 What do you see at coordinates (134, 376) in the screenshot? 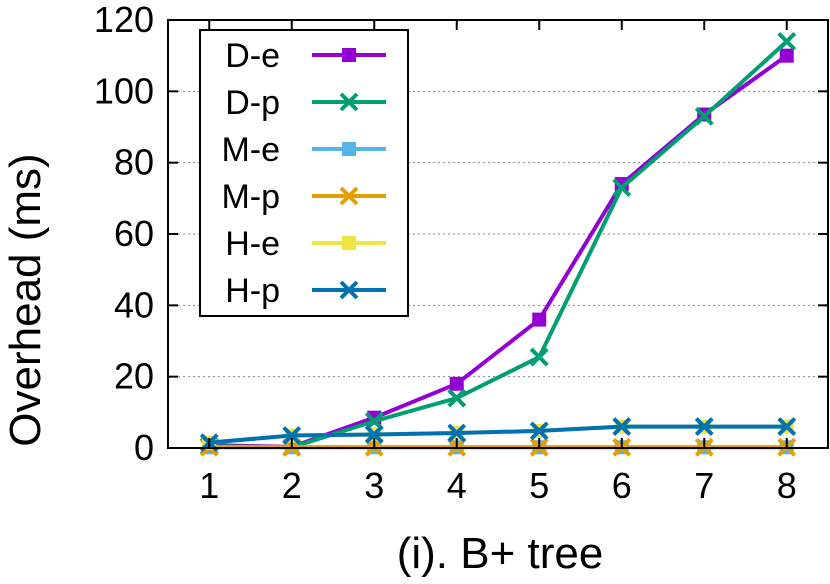
I see `y-tick-label: 20` at bounding box center [134, 376].